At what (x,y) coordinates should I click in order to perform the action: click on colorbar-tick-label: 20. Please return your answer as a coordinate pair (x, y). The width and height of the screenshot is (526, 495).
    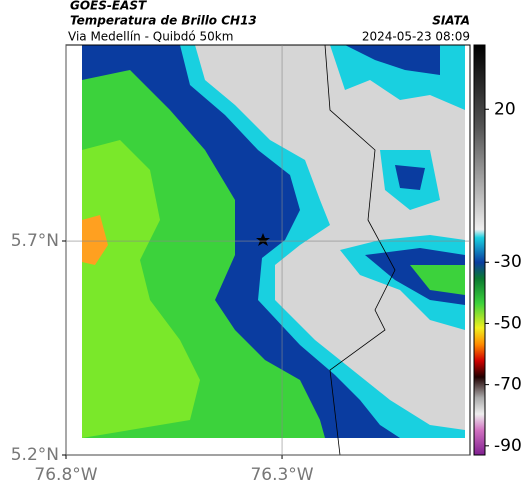
    Looking at the image, I should click on (505, 109).